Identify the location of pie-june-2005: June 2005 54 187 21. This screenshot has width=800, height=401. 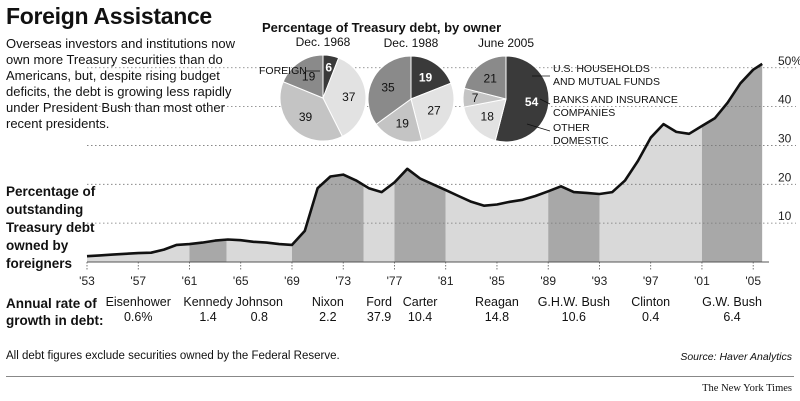
(506, 89).